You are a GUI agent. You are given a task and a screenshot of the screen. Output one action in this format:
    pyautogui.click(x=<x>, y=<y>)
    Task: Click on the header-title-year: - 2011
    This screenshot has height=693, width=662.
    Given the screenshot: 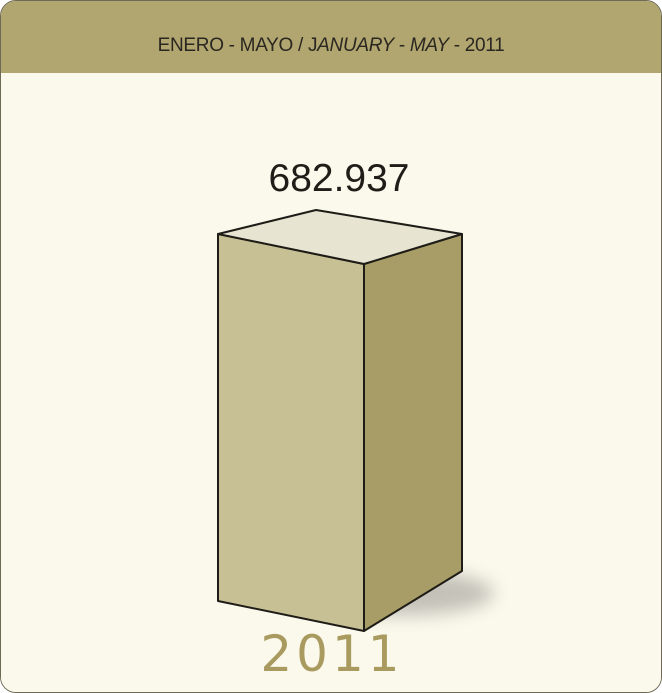 What is the action you would take?
    pyautogui.click(x=476, y=45)
    